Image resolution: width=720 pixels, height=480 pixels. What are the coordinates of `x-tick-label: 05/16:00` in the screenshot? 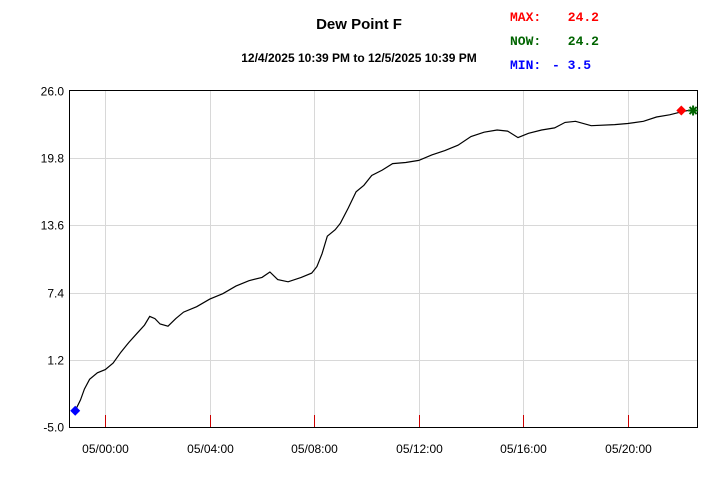 It's located at (523, 449).